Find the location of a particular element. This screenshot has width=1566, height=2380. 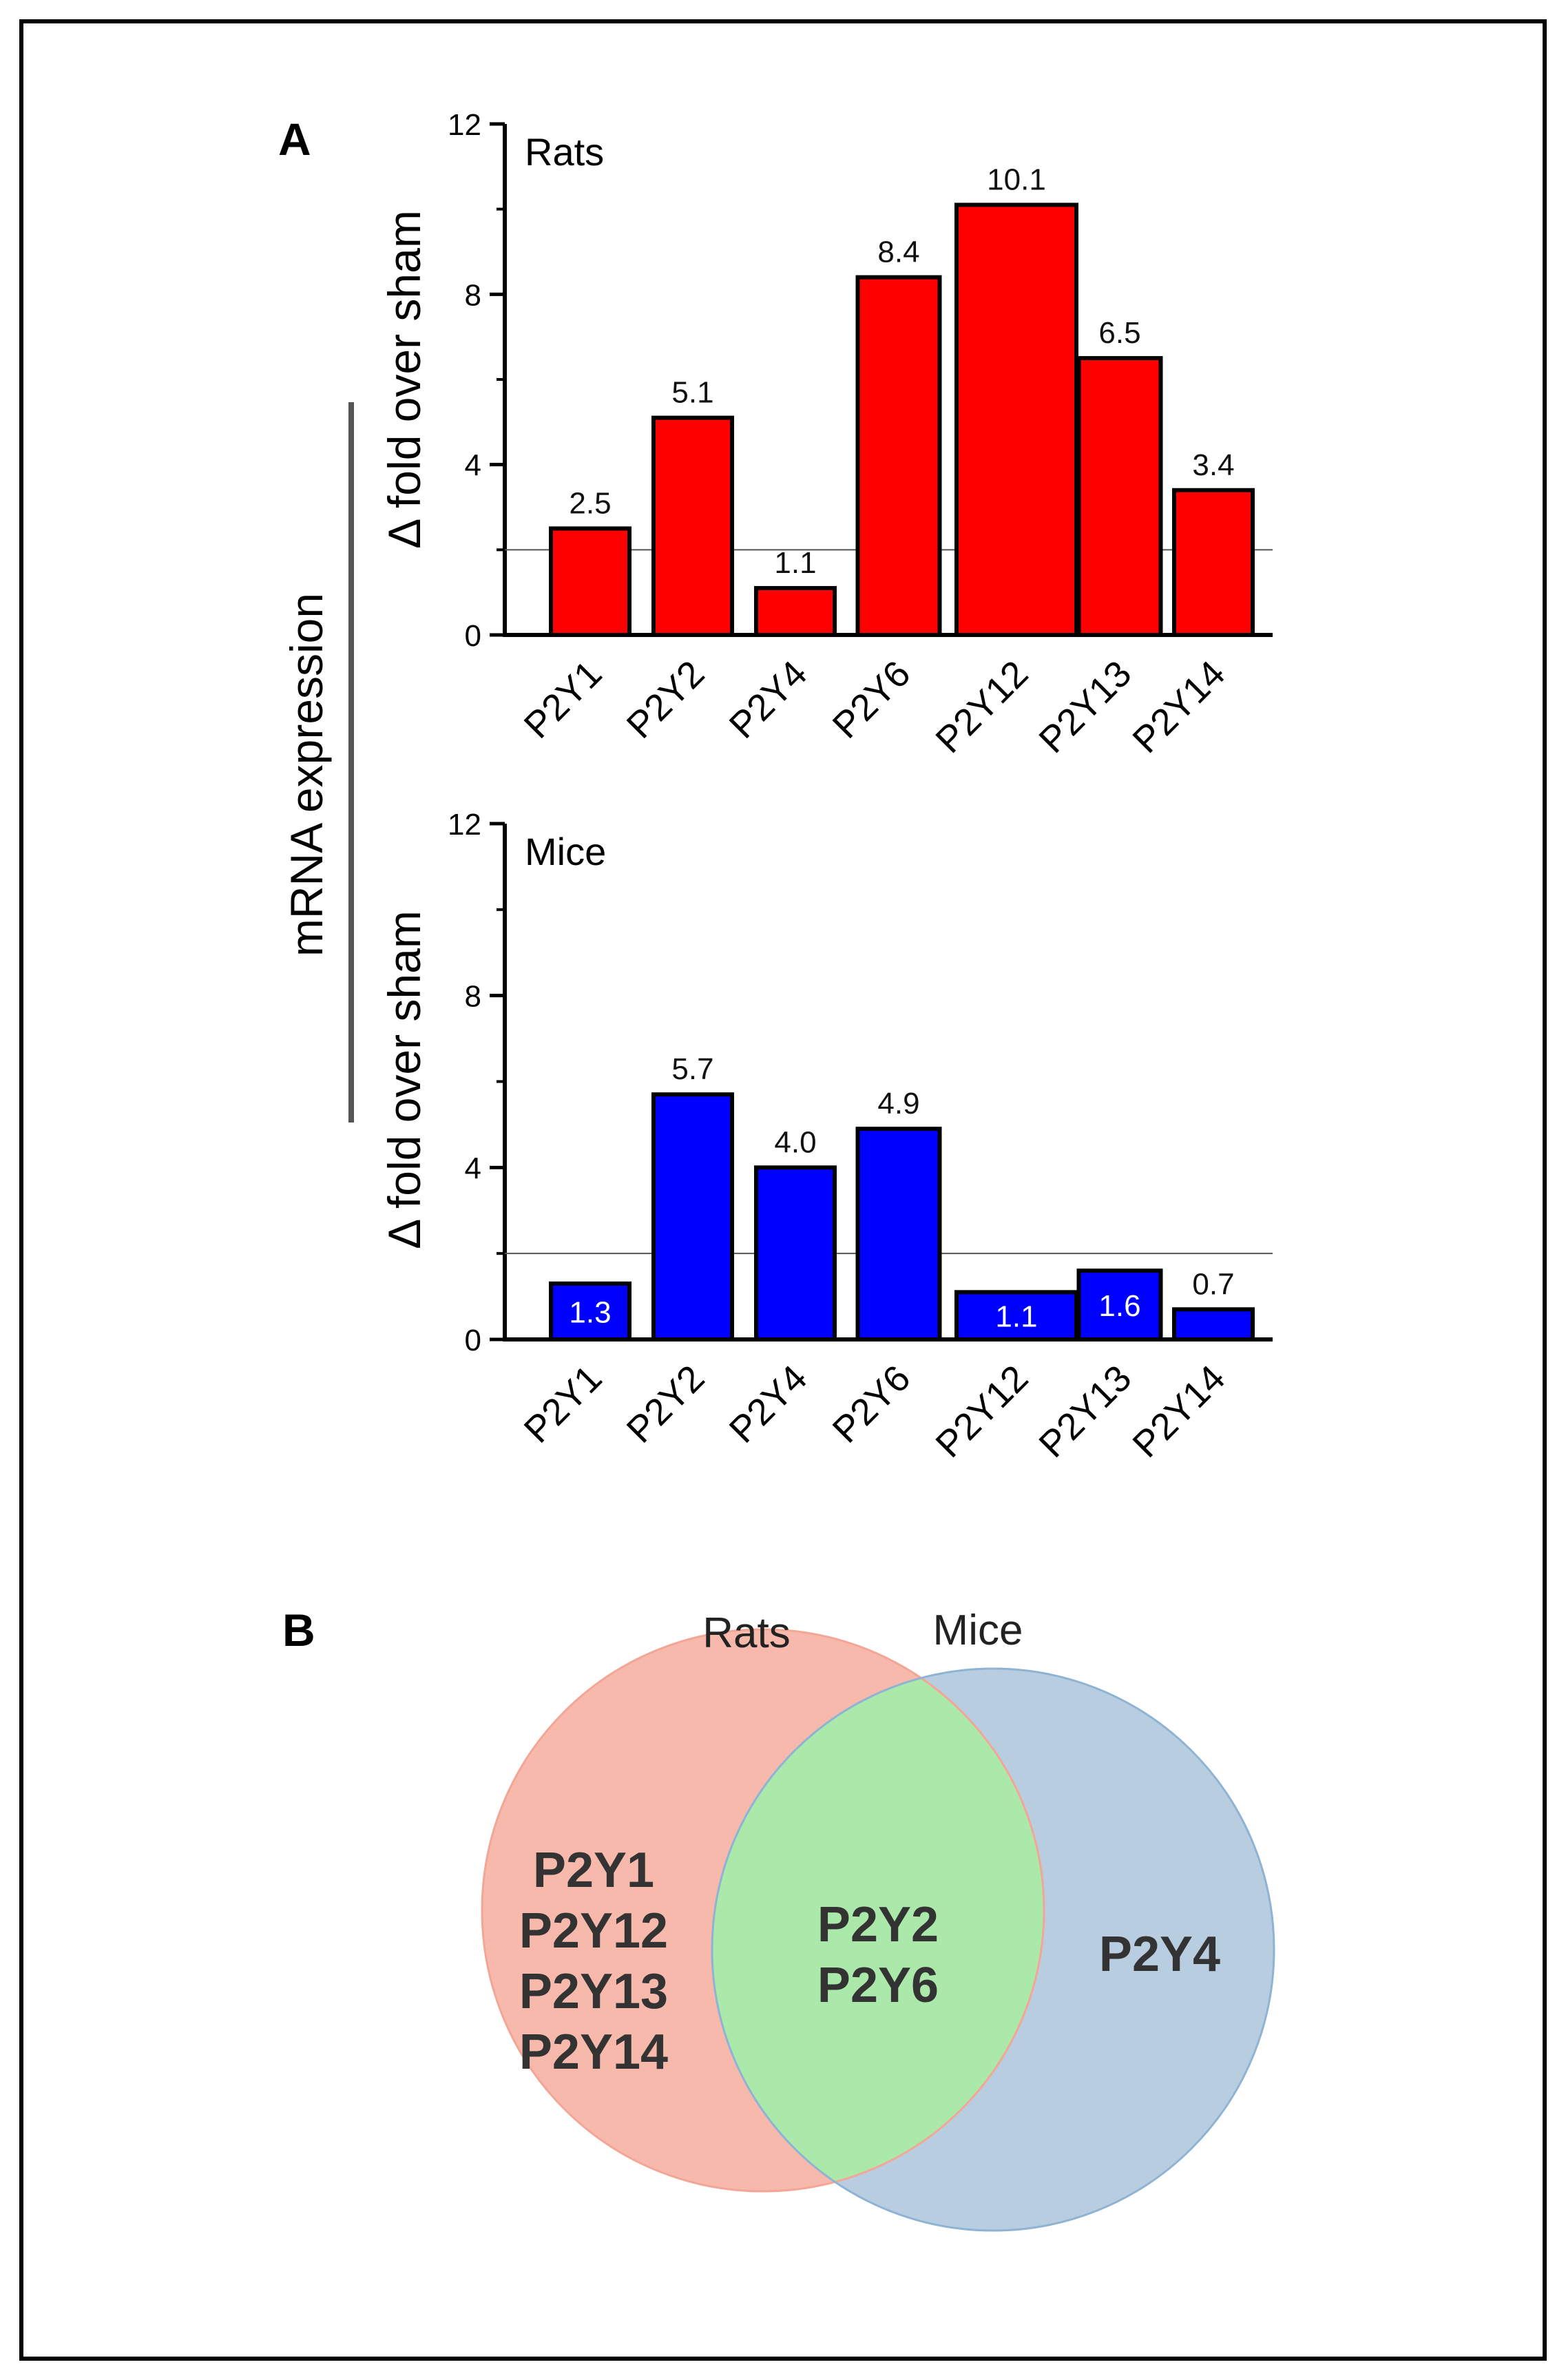

rats-bar-p2y1 is located at coordinates (590, 582).